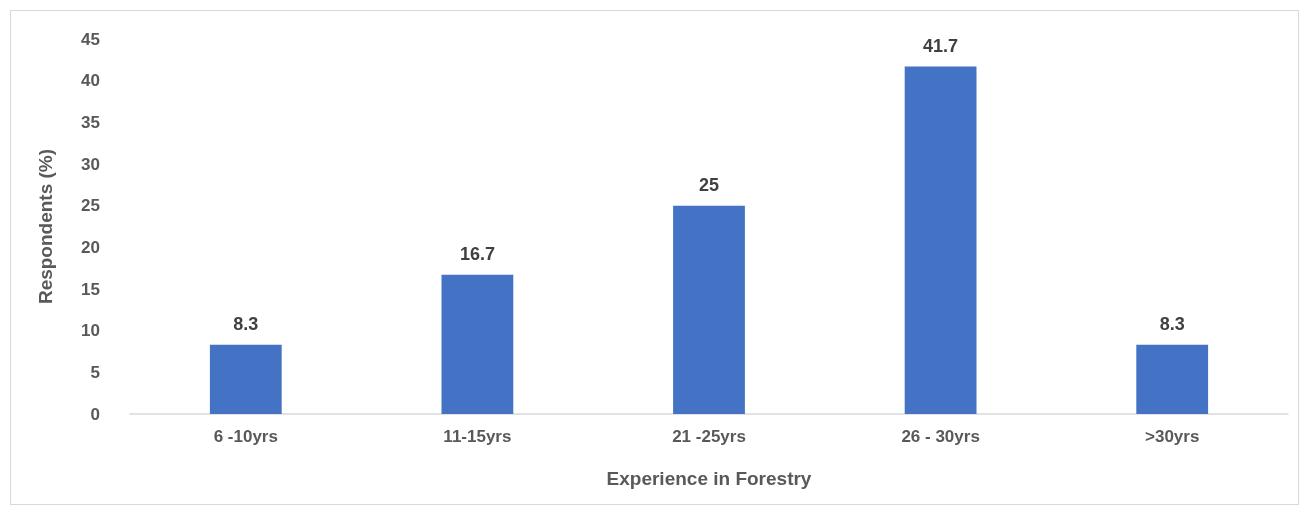 The image size is (1309, 515). I want to click on x-axis-title: Experience in Forestry, so click(709, 478).